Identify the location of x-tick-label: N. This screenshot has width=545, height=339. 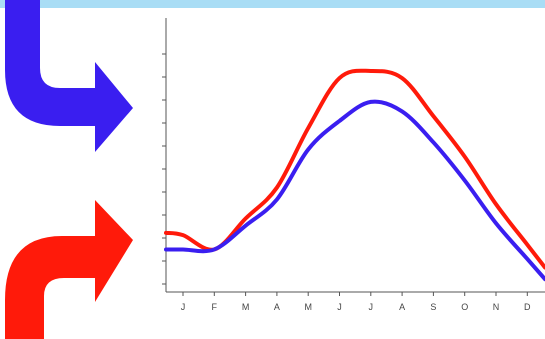
(496, 307).